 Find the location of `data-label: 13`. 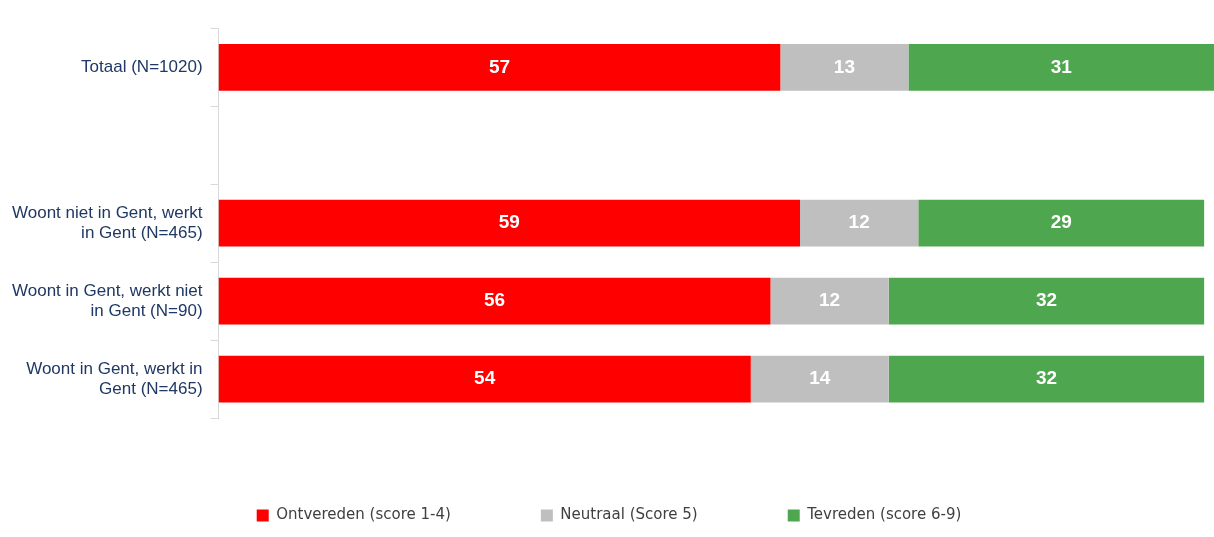

data-label: 13 is located at coordinates (844, 66).